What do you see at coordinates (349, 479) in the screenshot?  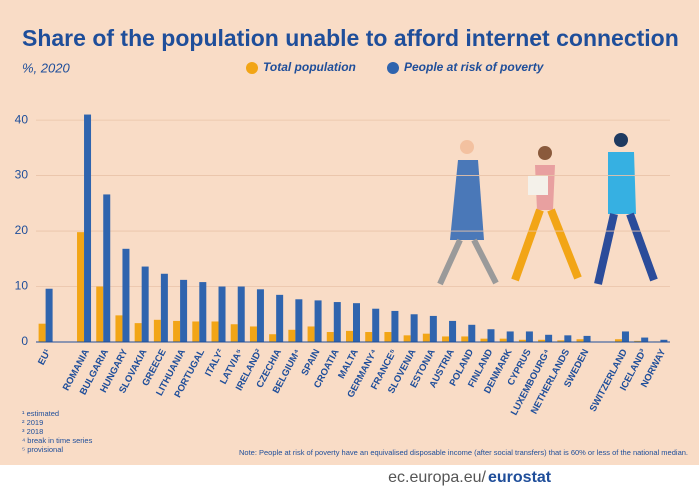 I see `footer-band` at bounding box center [349, 479].